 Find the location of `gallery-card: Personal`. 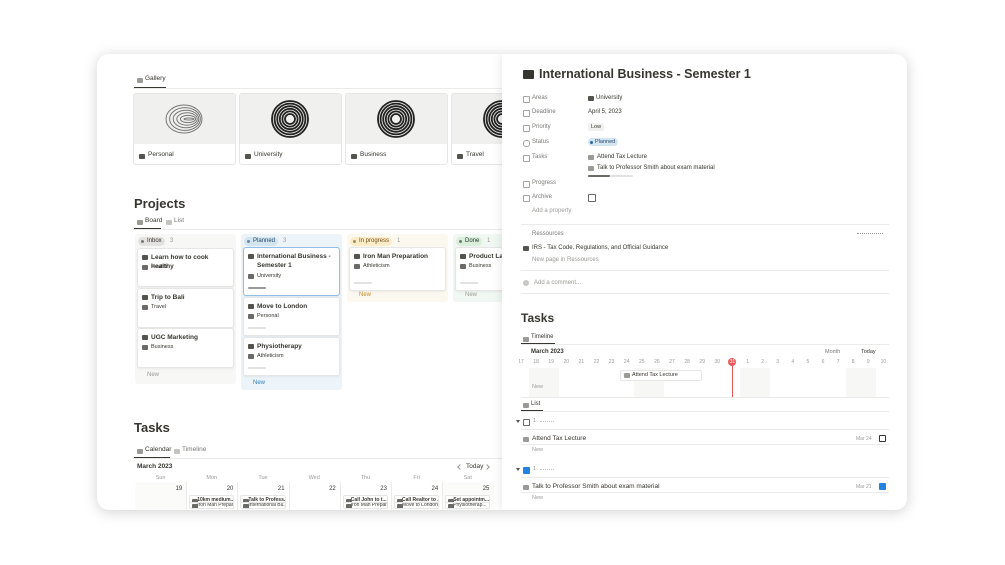

gallery-card: Personal is located at coordinates (184, 129).